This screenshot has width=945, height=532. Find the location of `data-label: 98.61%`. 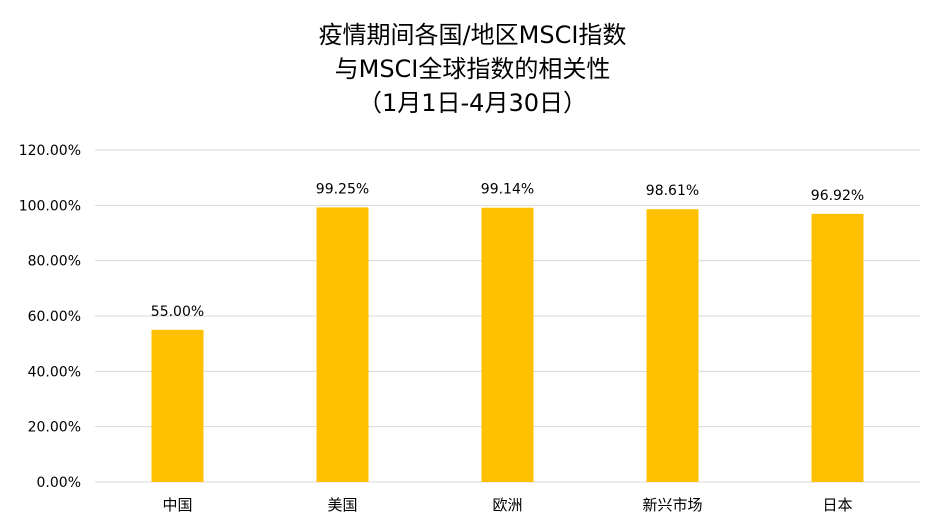

data-label: 98.61% is located at coordinates (672, 191).